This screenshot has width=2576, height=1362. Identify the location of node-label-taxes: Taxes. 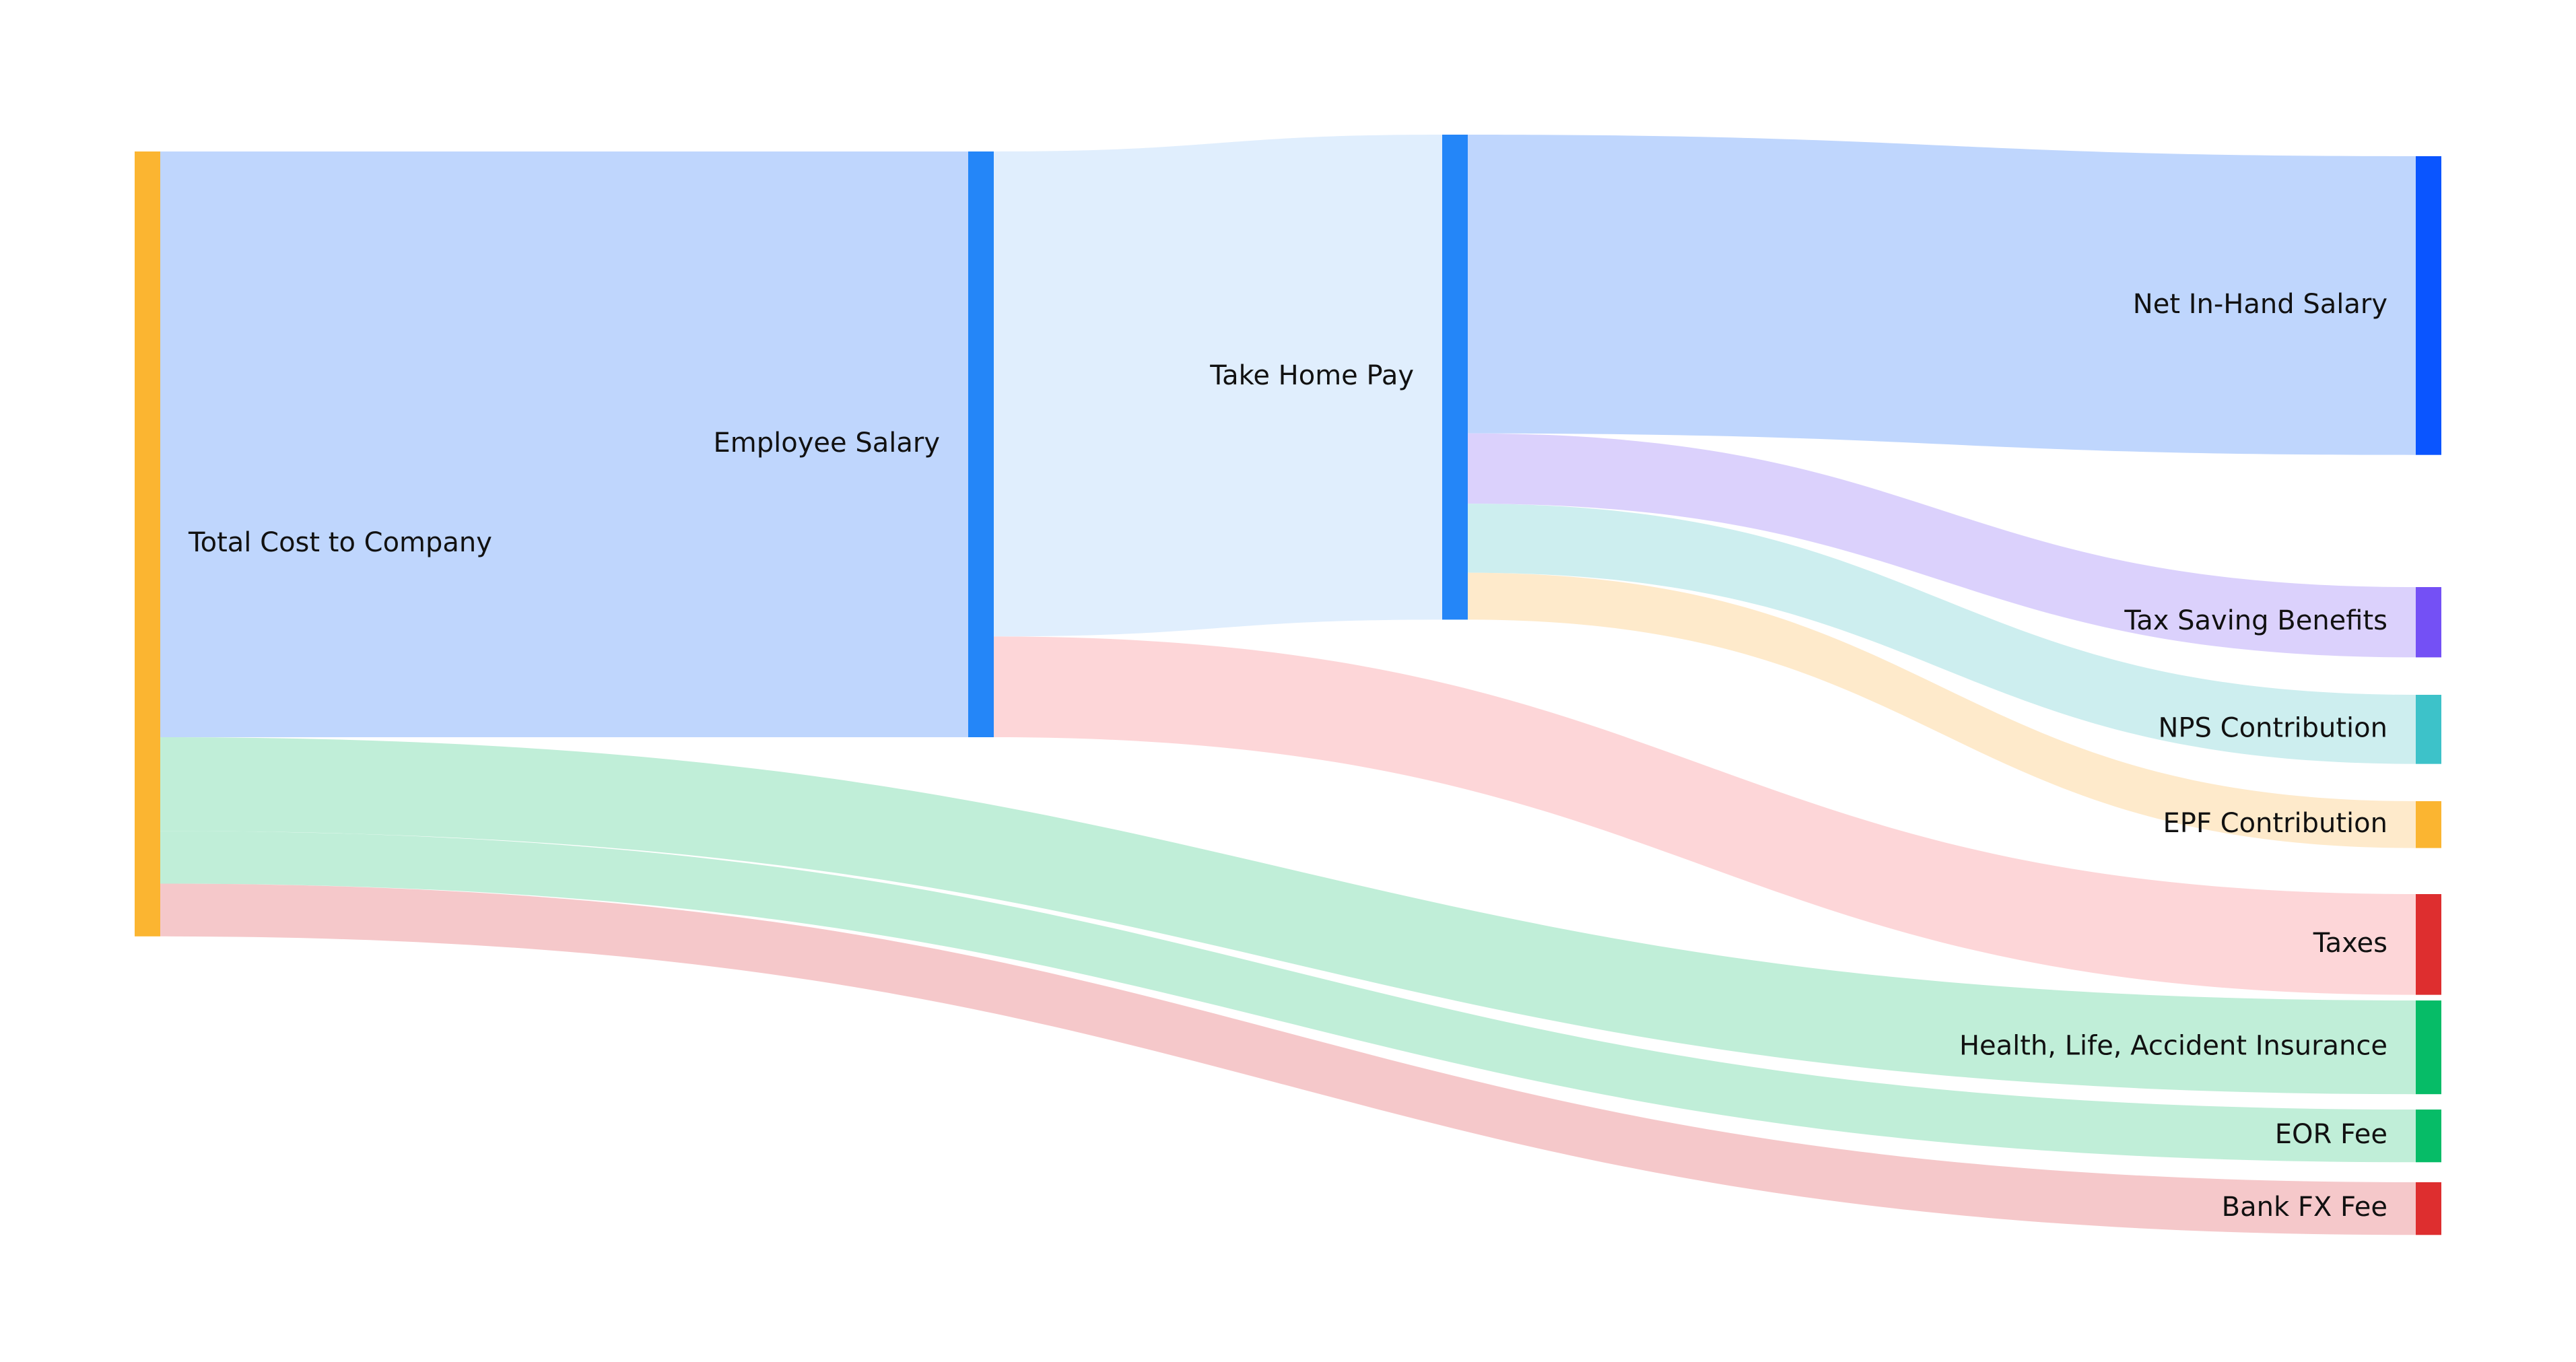
(2350, 944).